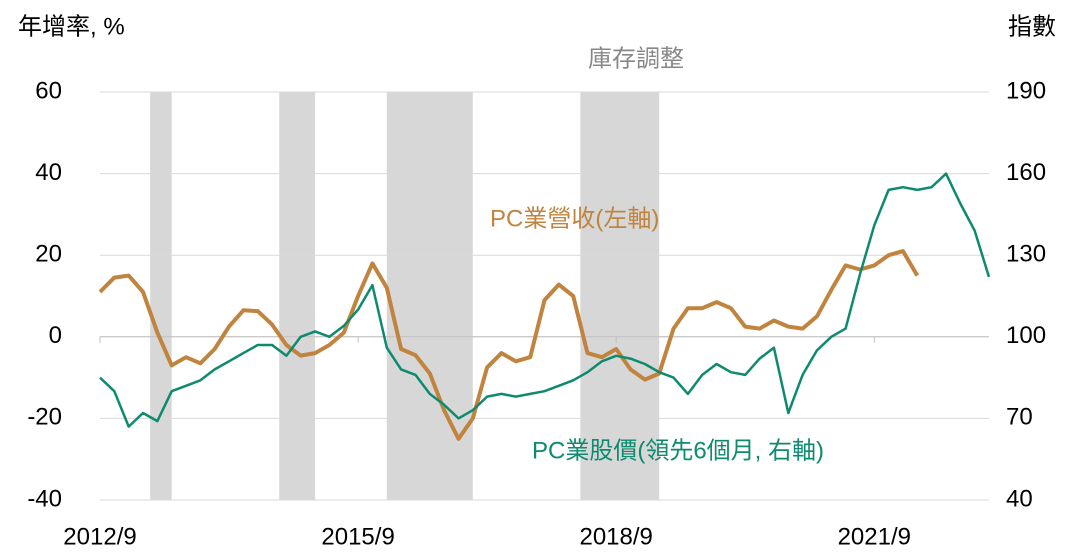 This screenshot has height=554, width=1074. Describe the element at coordinates (1026, 254) in the screenshot. I see `y2-tick-label: 130` at that location.